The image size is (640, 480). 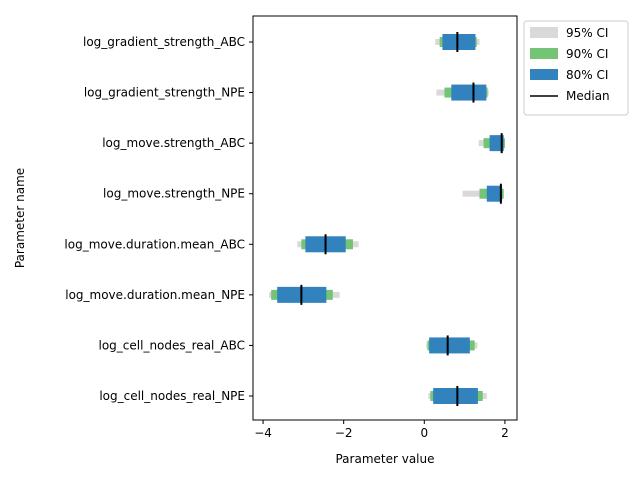 What do you see at coordinates (174, 194) in the screenshot?
I see `y-tick-label: log_move.strength_NPE` at bounding box center [174, 194].